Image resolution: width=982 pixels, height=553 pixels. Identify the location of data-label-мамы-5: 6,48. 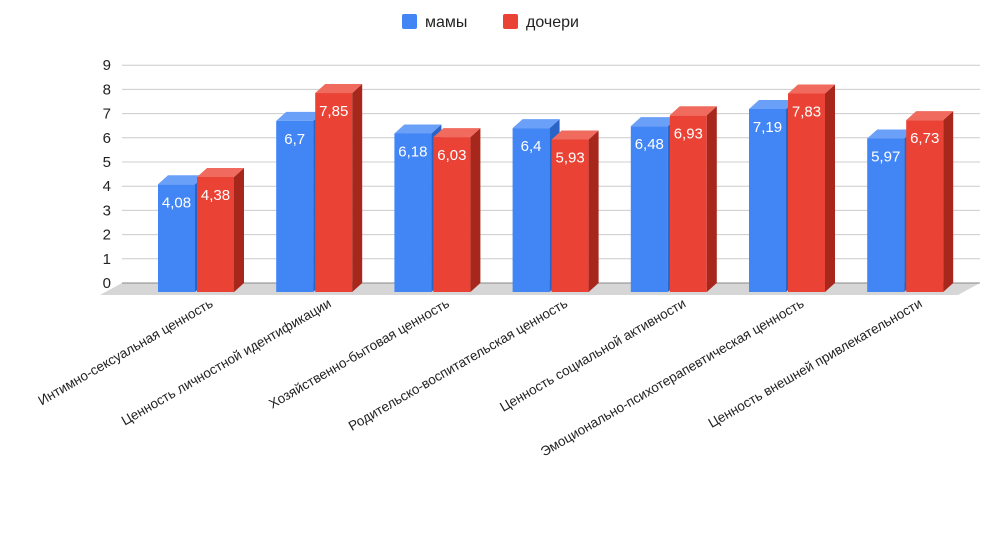
(649, 144).